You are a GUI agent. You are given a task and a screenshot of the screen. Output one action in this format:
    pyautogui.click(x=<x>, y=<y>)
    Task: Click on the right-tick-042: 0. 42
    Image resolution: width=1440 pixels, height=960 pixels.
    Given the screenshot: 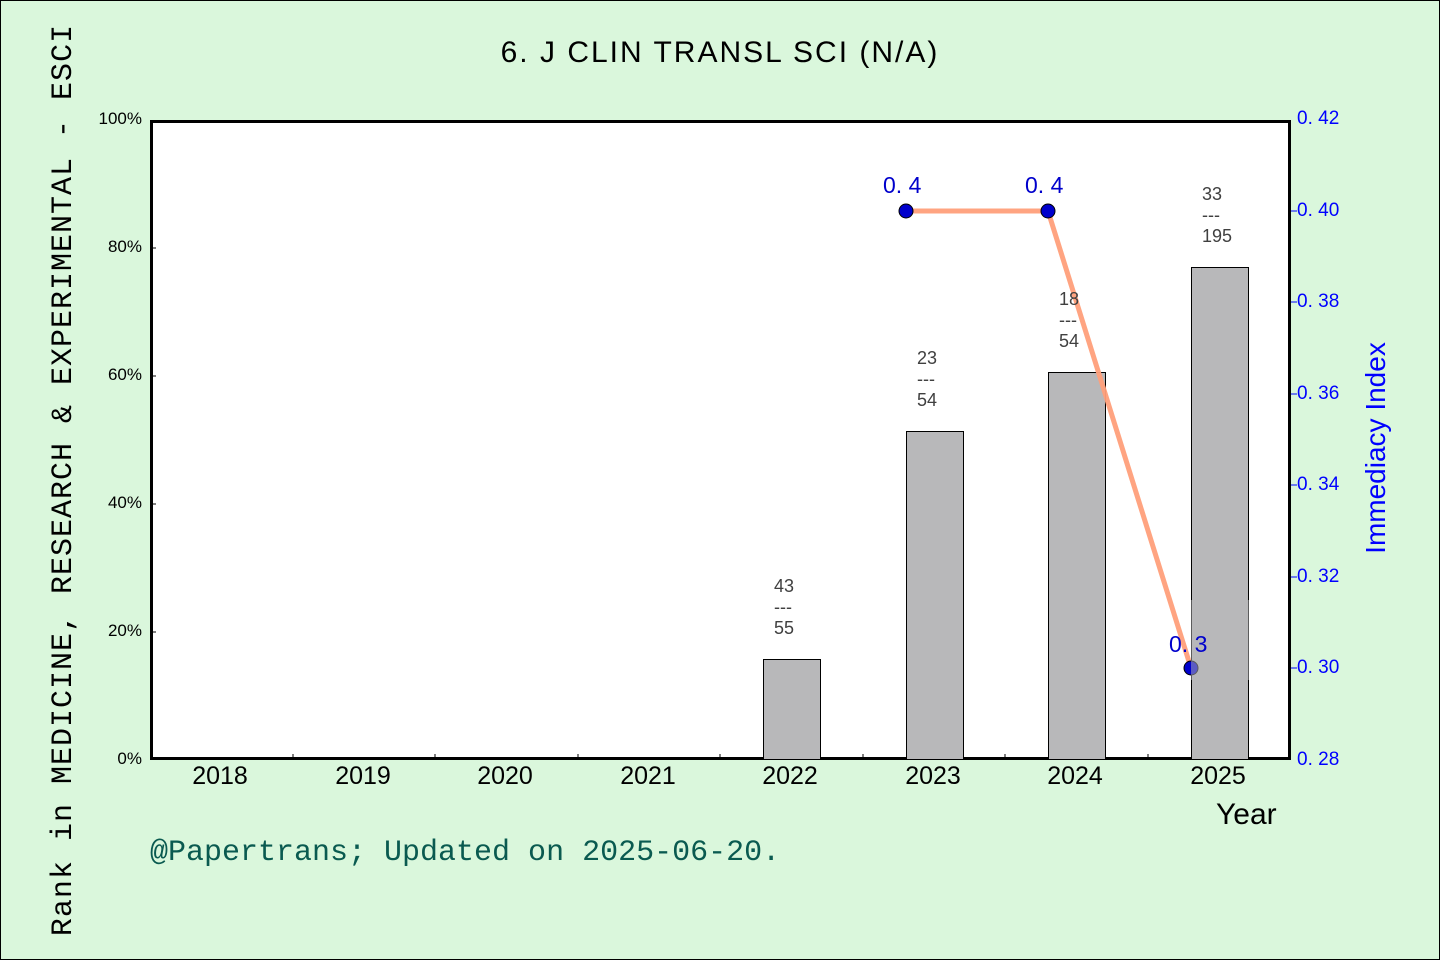 What is the action you would take?
    pyautogui.click(x=1318, y=118)
    